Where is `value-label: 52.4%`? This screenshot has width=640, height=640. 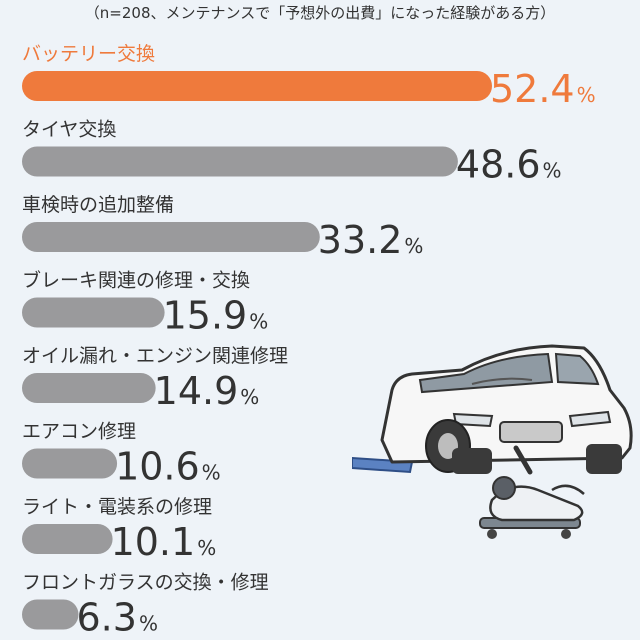 value-label: 52.4% is located at coordinates (543, 89).